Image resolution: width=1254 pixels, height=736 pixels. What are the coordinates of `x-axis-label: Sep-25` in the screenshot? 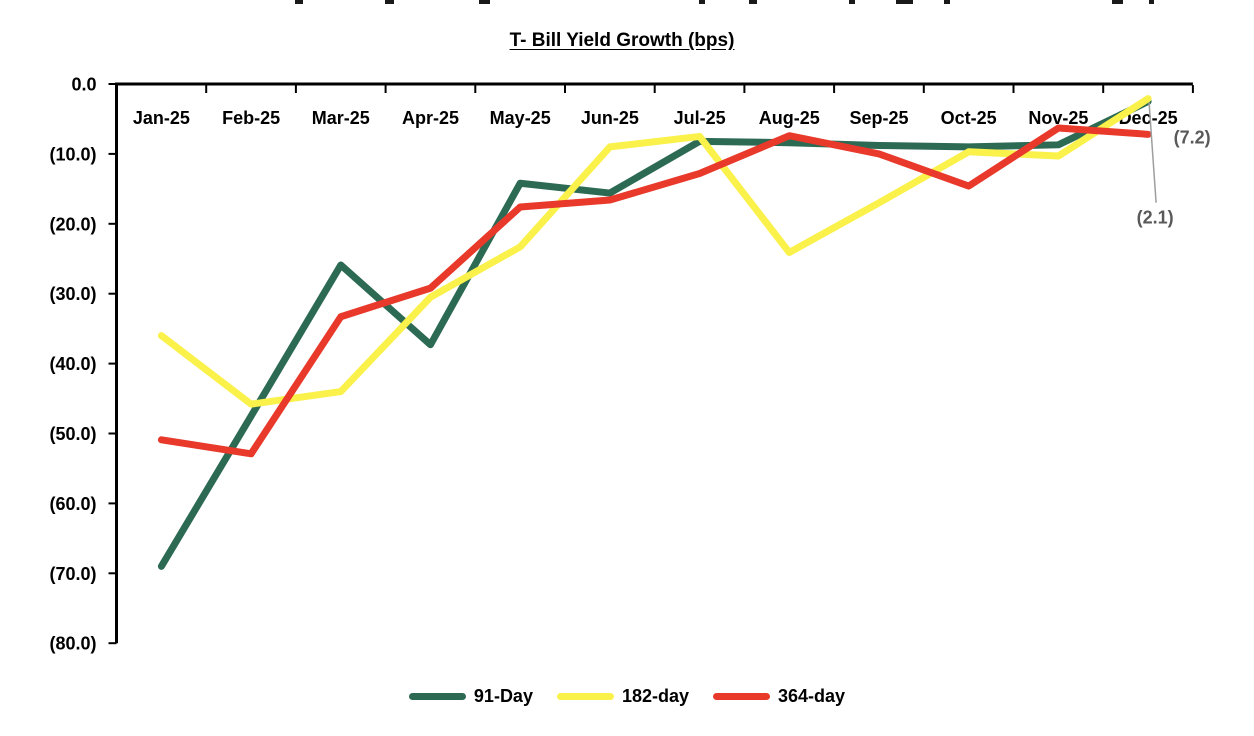 It's located at (878, 118).